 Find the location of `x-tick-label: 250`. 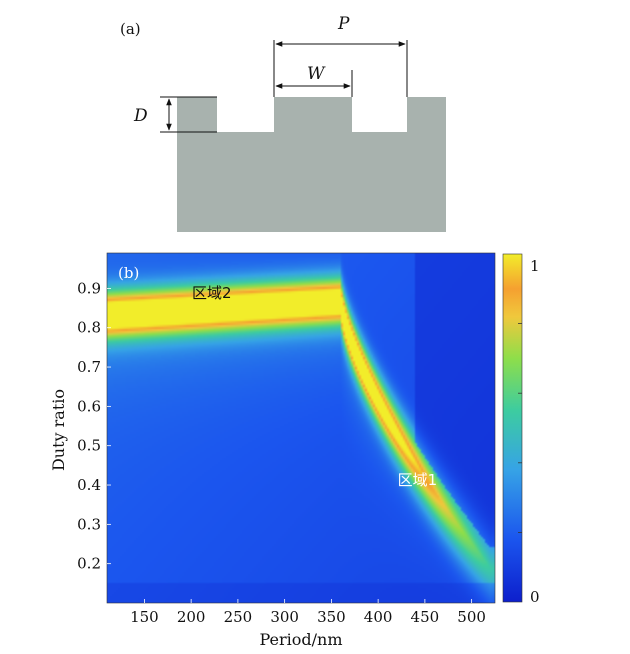

x-tick-label: 250 is located at coordinates (238, 617).